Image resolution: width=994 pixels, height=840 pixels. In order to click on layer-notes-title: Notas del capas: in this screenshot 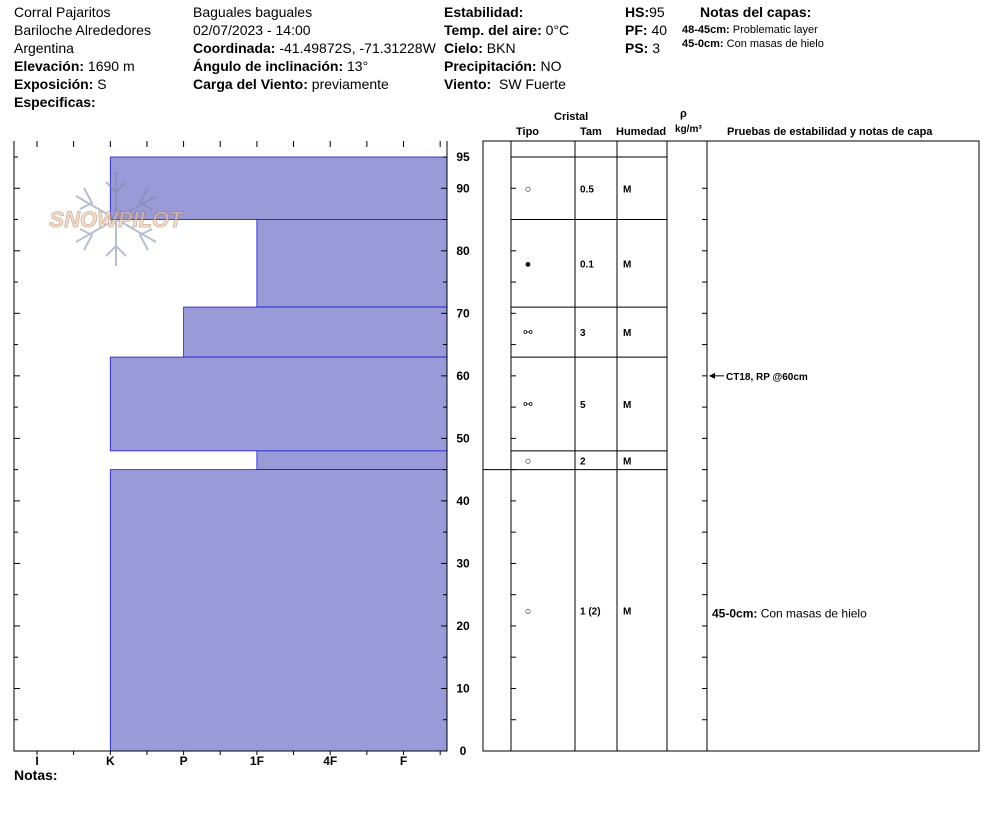, I will do `click(756, 12)`.